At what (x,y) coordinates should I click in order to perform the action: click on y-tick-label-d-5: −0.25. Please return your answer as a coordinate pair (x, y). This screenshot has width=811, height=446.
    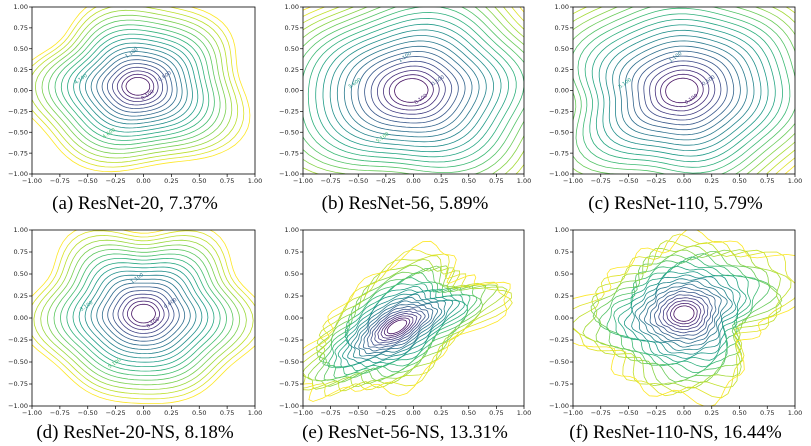
    Looking at the image, I should click on (18, 340).